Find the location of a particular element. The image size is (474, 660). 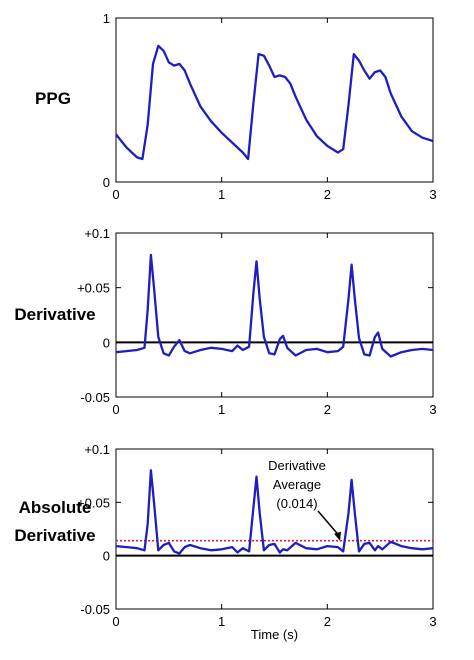

row-label: PPG is located at coordinates (53, 98).